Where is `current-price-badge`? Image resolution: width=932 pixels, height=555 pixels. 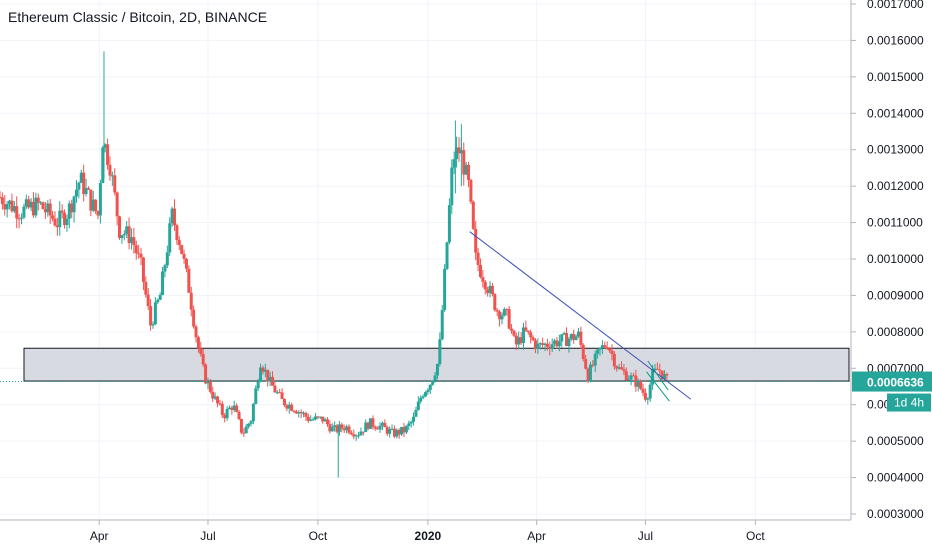
current-price-badge is located at coordinates (892, 381).